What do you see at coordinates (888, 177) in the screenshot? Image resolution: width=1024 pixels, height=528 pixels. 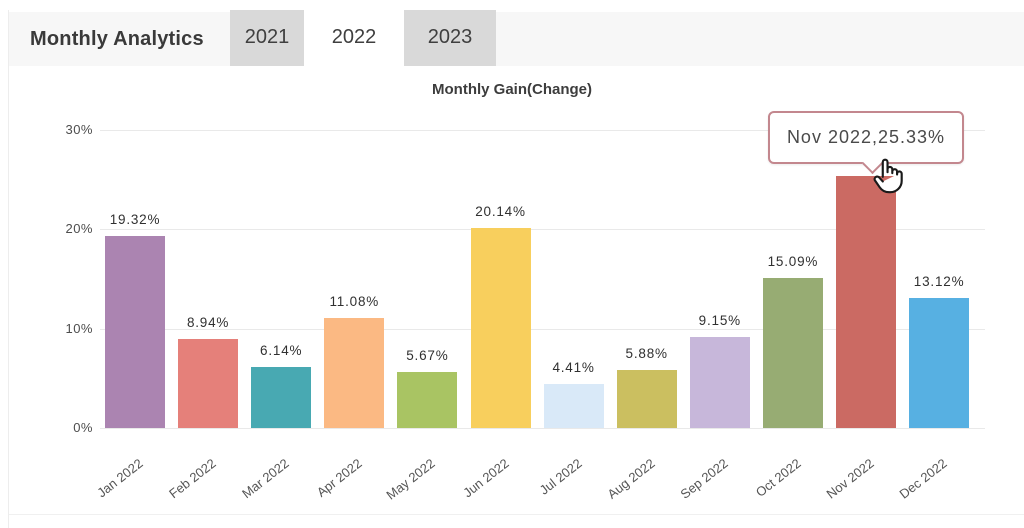 I see `hand-pointer-icon` at bounding box center [888, 177].